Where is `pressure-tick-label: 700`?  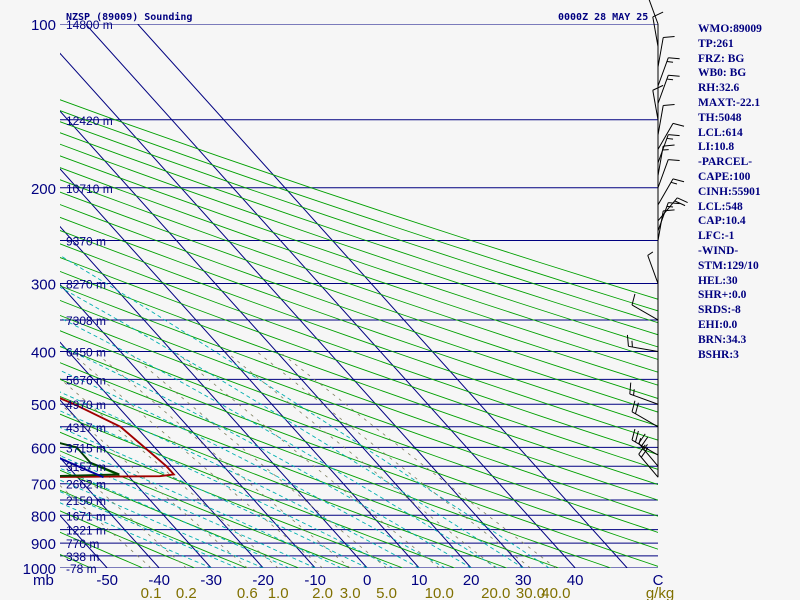
pressure-tick-label: 700 is located at coordinates (43, 485).